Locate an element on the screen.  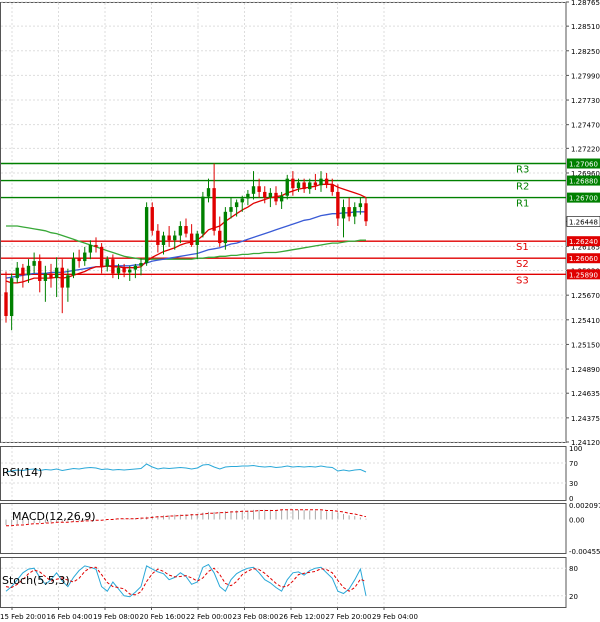
time-tick-label: 15 Feb 20:00 is located at coordinates (23, 617).